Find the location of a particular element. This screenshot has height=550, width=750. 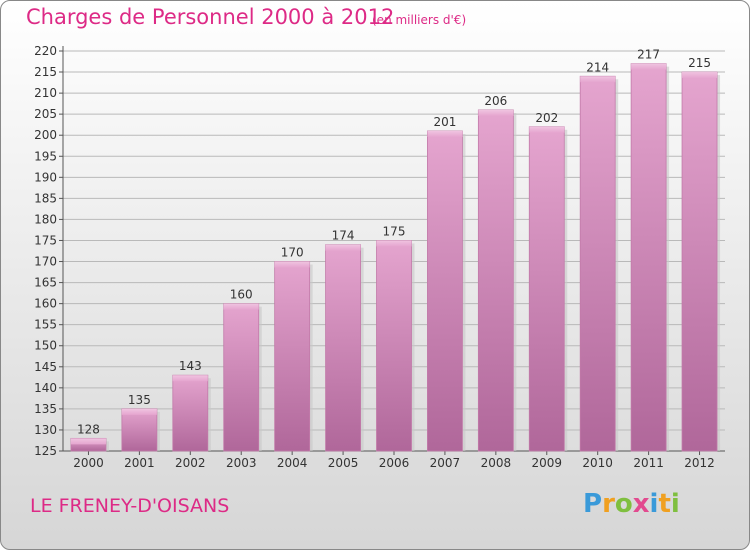

logo-letter: o is located at coordinates (623, 504).